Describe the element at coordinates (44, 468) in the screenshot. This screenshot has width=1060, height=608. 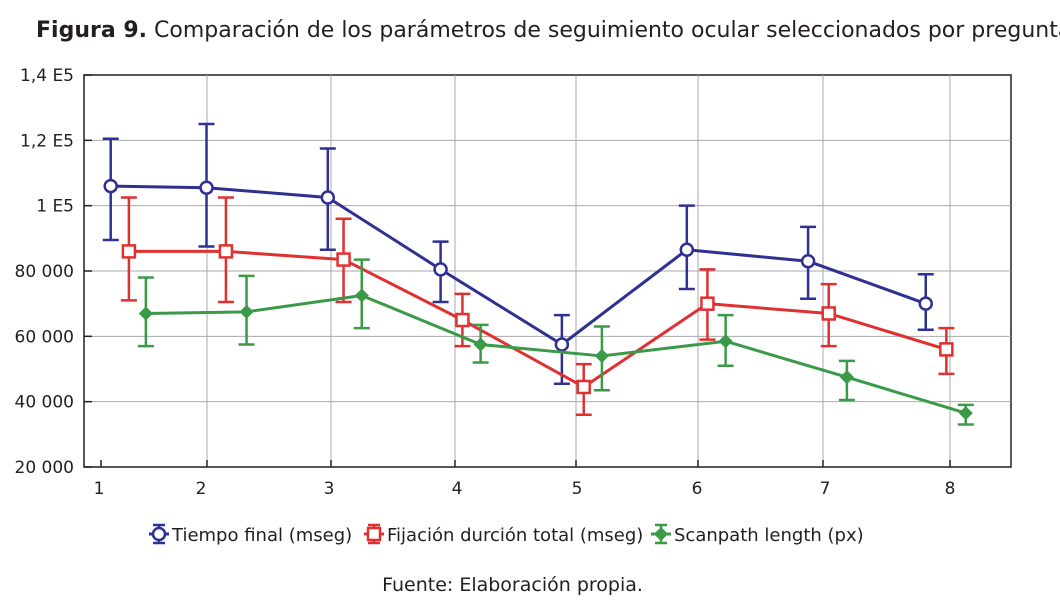
I see `y-tick-label: 20 000` at that location.